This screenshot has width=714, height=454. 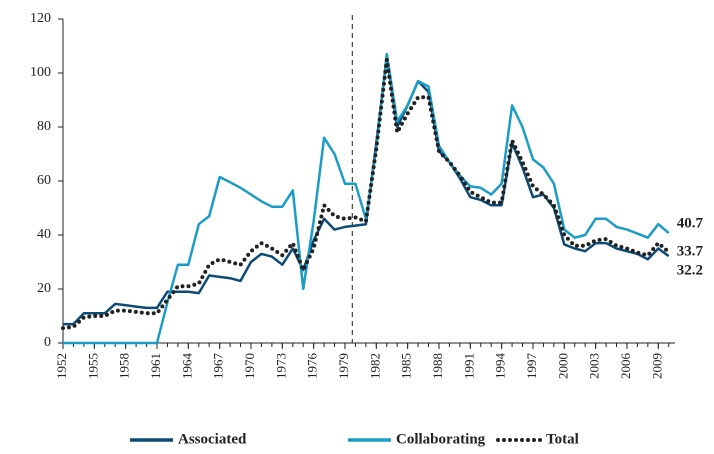 What do you see at coordinates (124, 366) in the screenshot?
I see `x-tick-label: 1958` at bounding box center [124, 366].